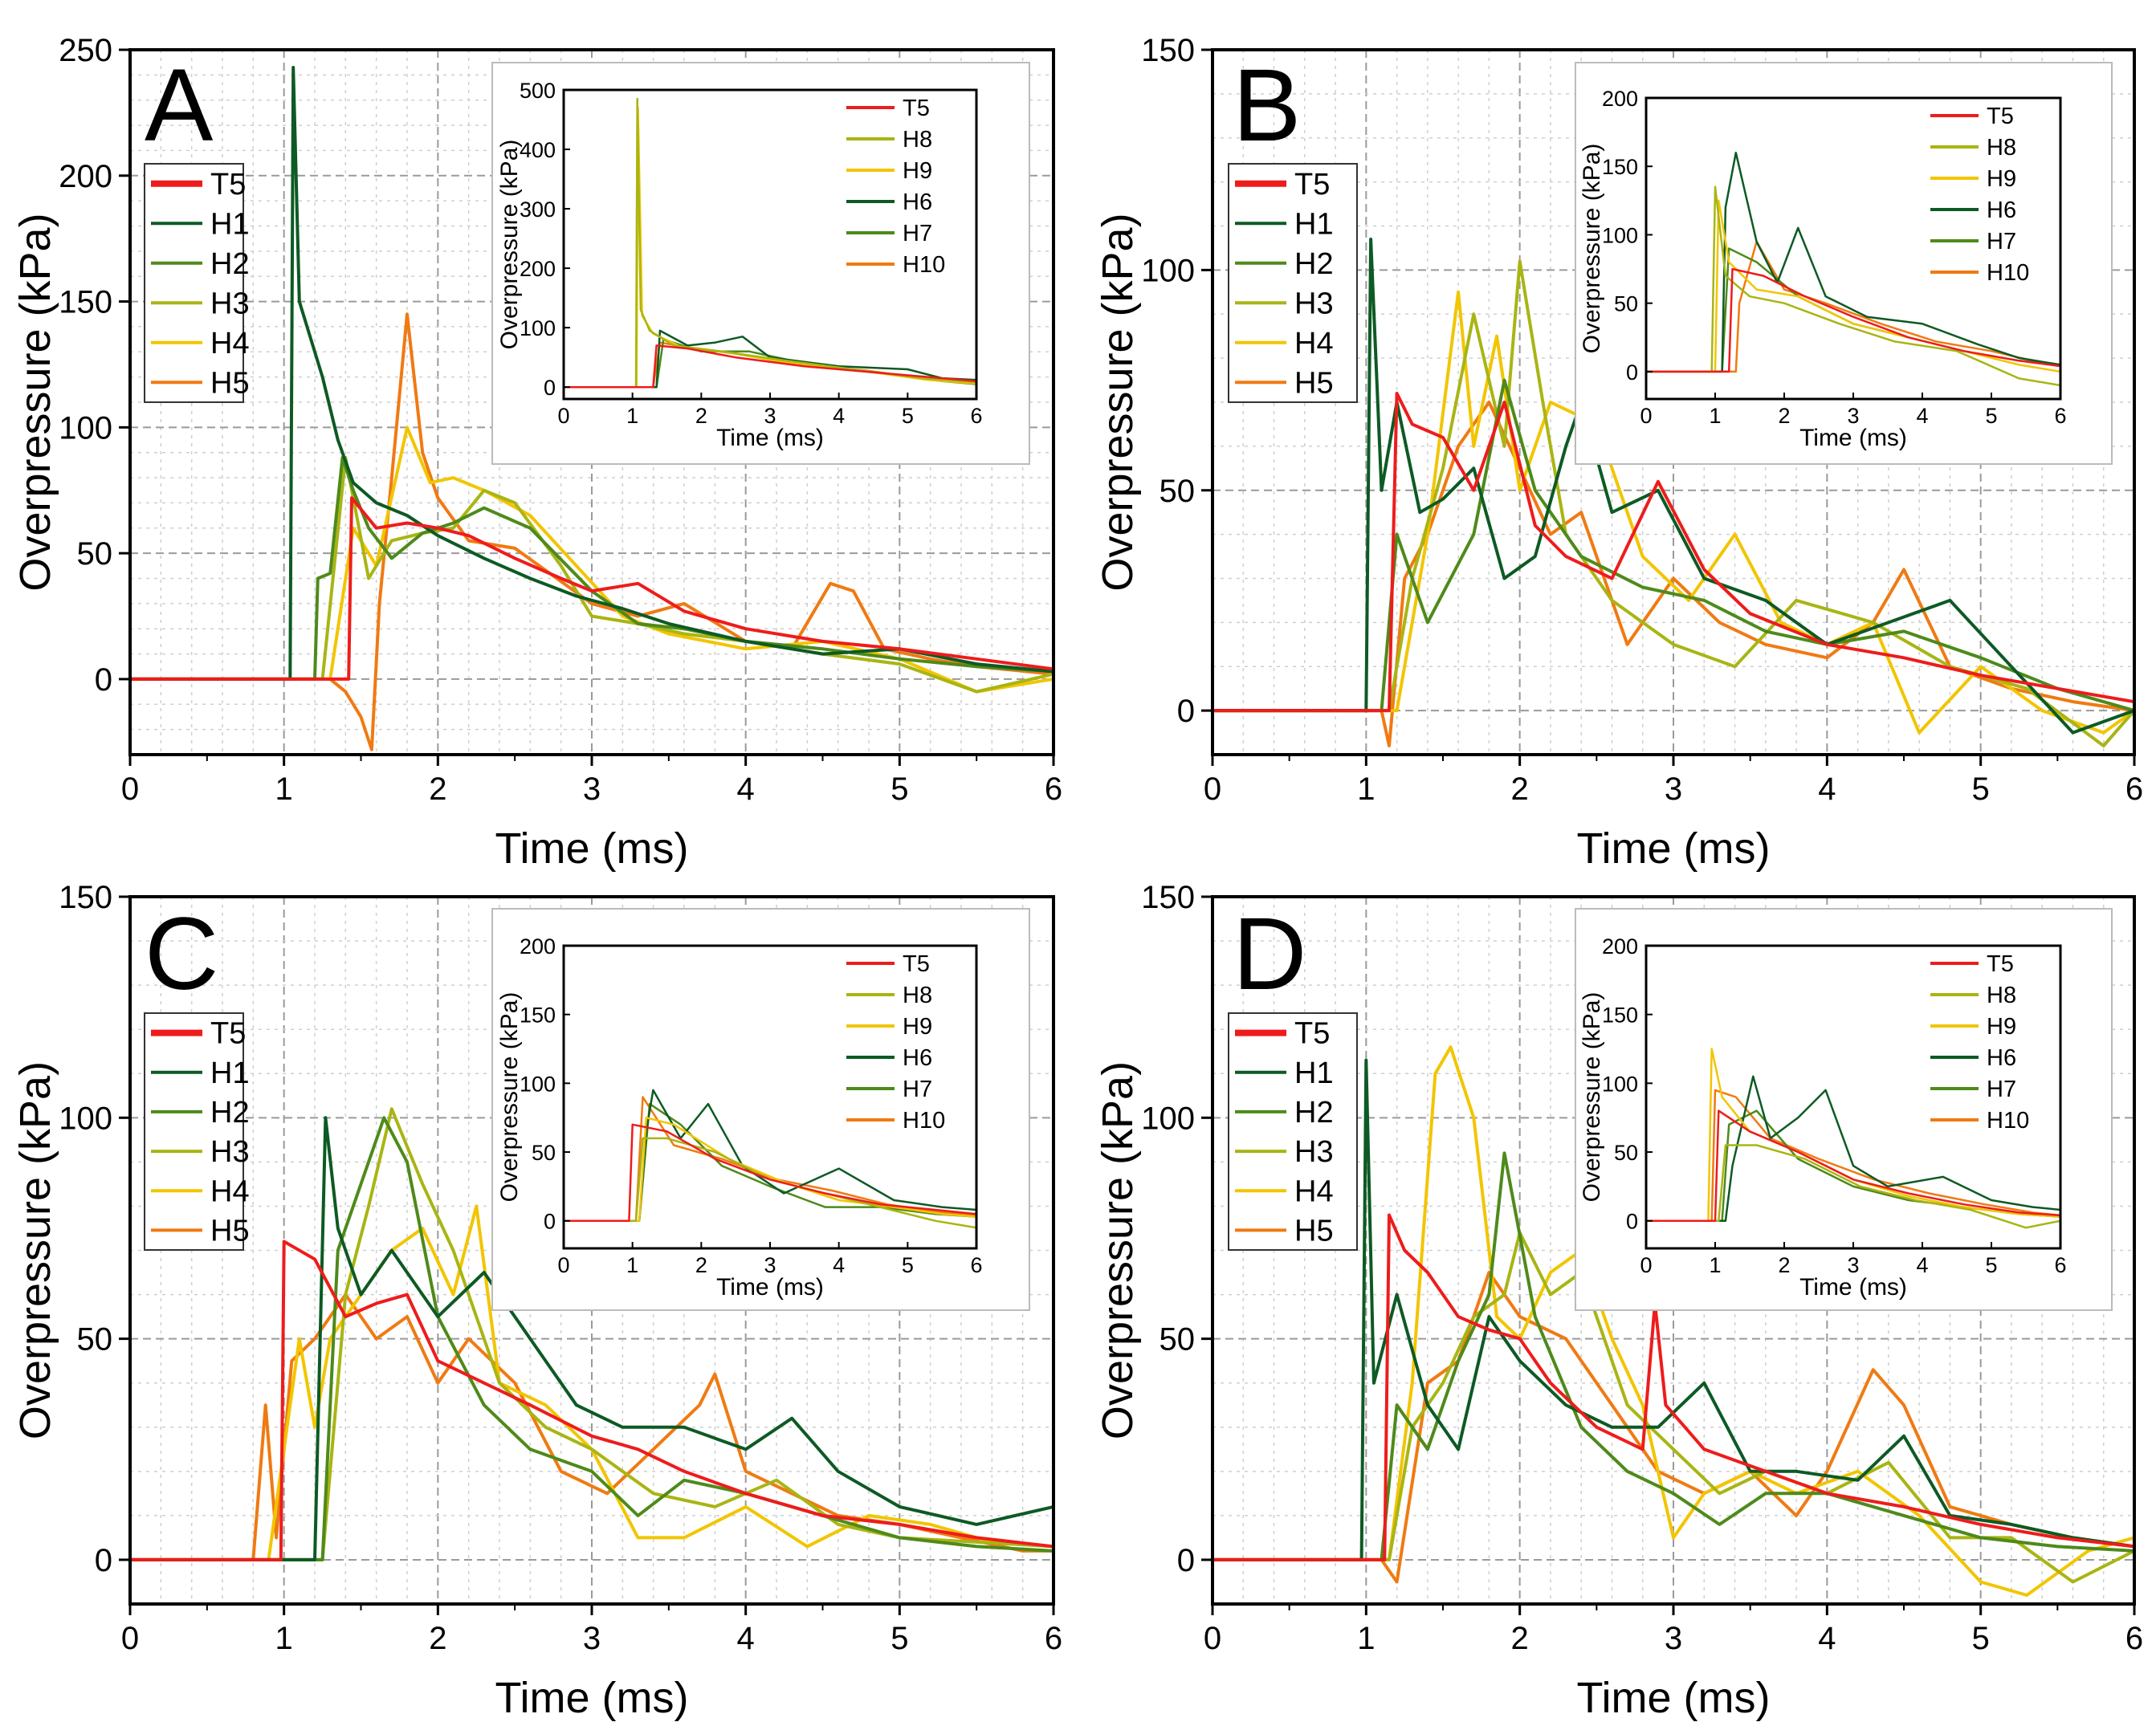  Describe the element at coordinates (976, 416) in the screenshot. I see `inset-x-tick-label: 6` at that location.